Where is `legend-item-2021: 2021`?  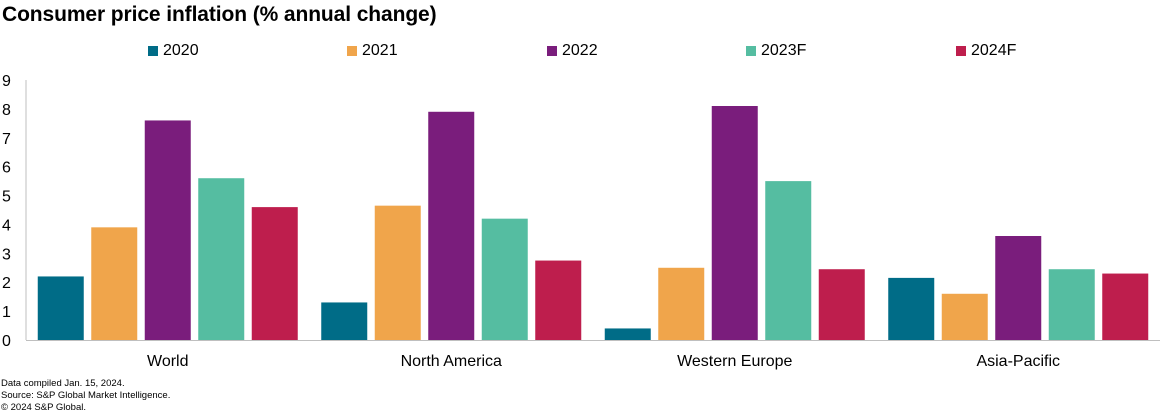 legend-item-2021: 2021 is located at coordinates (372, 51).